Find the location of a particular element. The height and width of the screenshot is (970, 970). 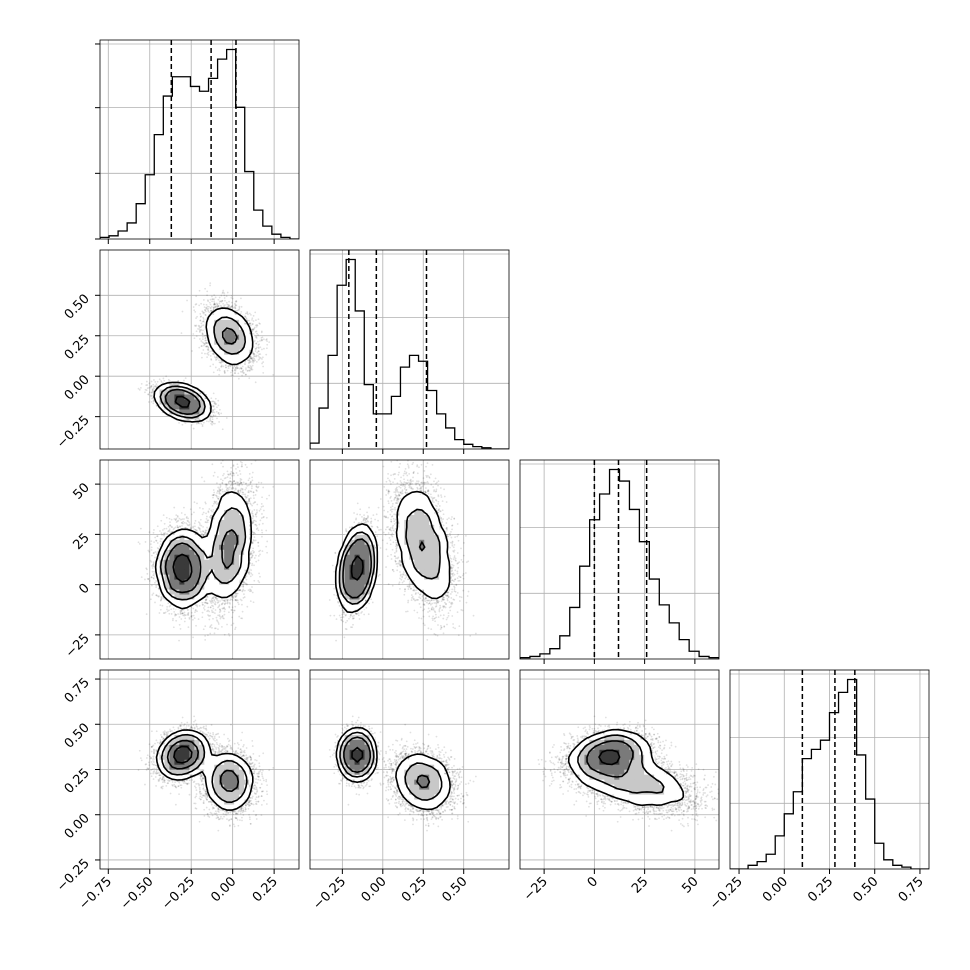

grid is located at coordinates (199, 139).